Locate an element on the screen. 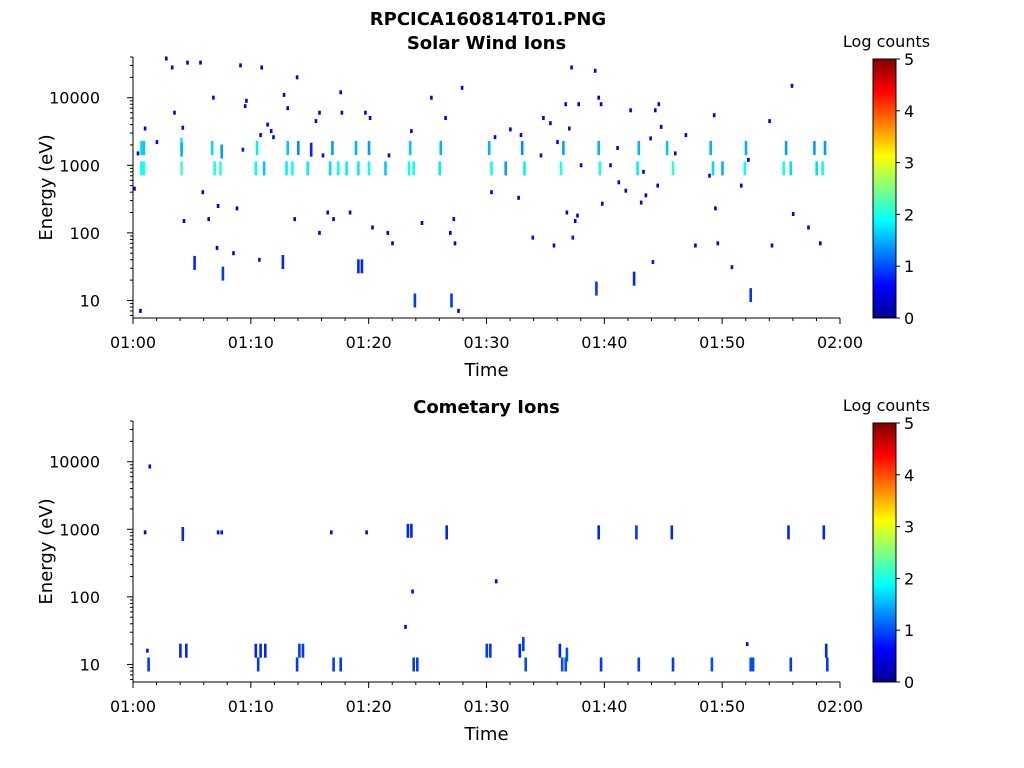 The height and width of the screenshot is (768, 1024). panel-title: Solar Wind Ions is located at coordinates (486, 43).